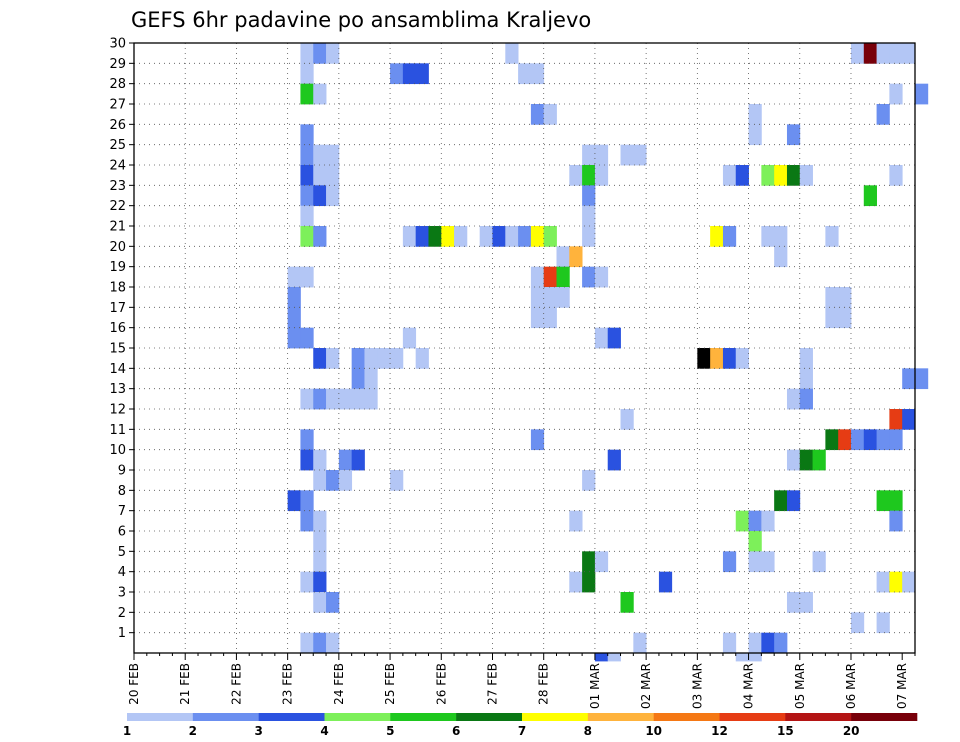 Image resolution: width=960 pixels, height=742 pixels. Describe the element at coordinates (117, 105) in the screenshot. I see `y-tick-label: 27` at that location.